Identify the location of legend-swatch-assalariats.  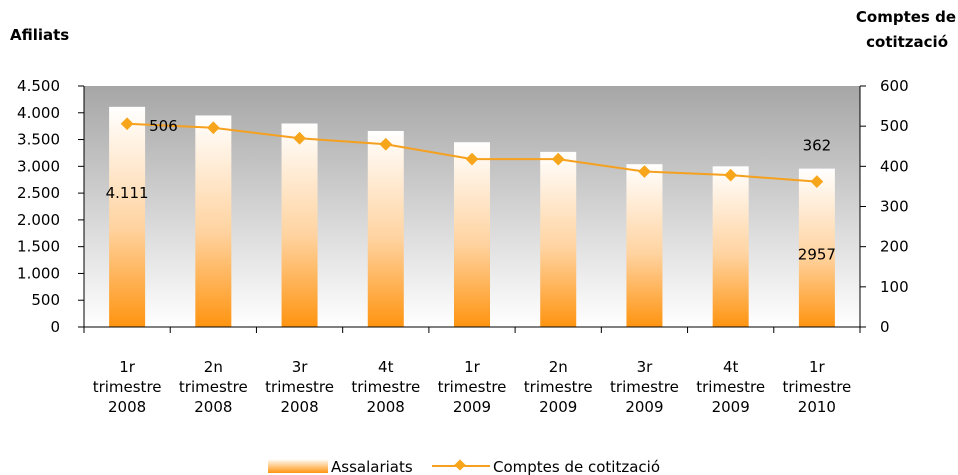
(298, 466).